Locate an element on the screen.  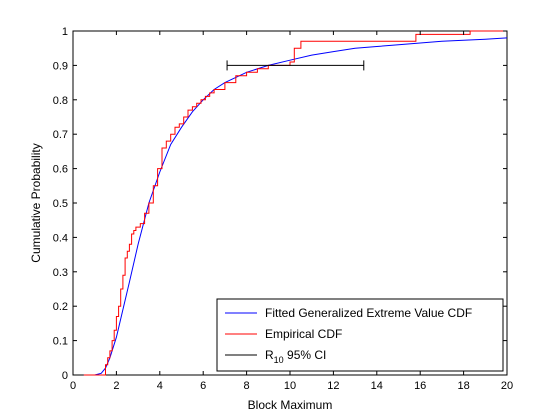
x-tick-label: 20 is located at coordinates (507, 386).